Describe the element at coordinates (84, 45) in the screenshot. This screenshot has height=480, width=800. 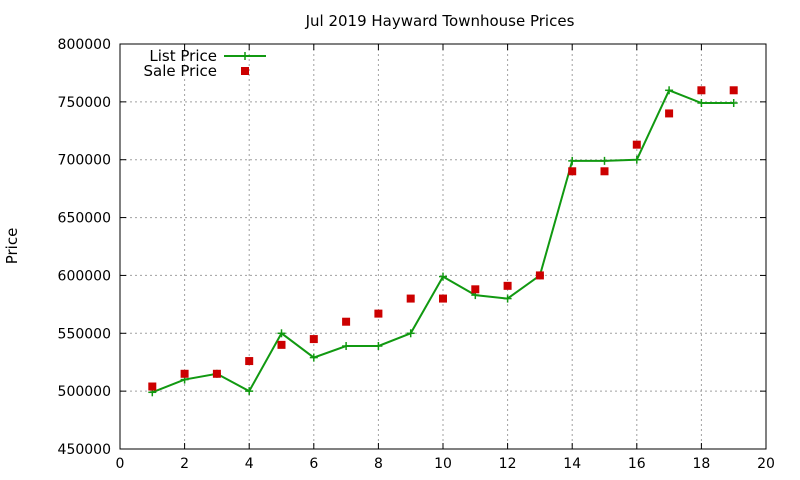
I see `y-tick-label: 800000` at that location.